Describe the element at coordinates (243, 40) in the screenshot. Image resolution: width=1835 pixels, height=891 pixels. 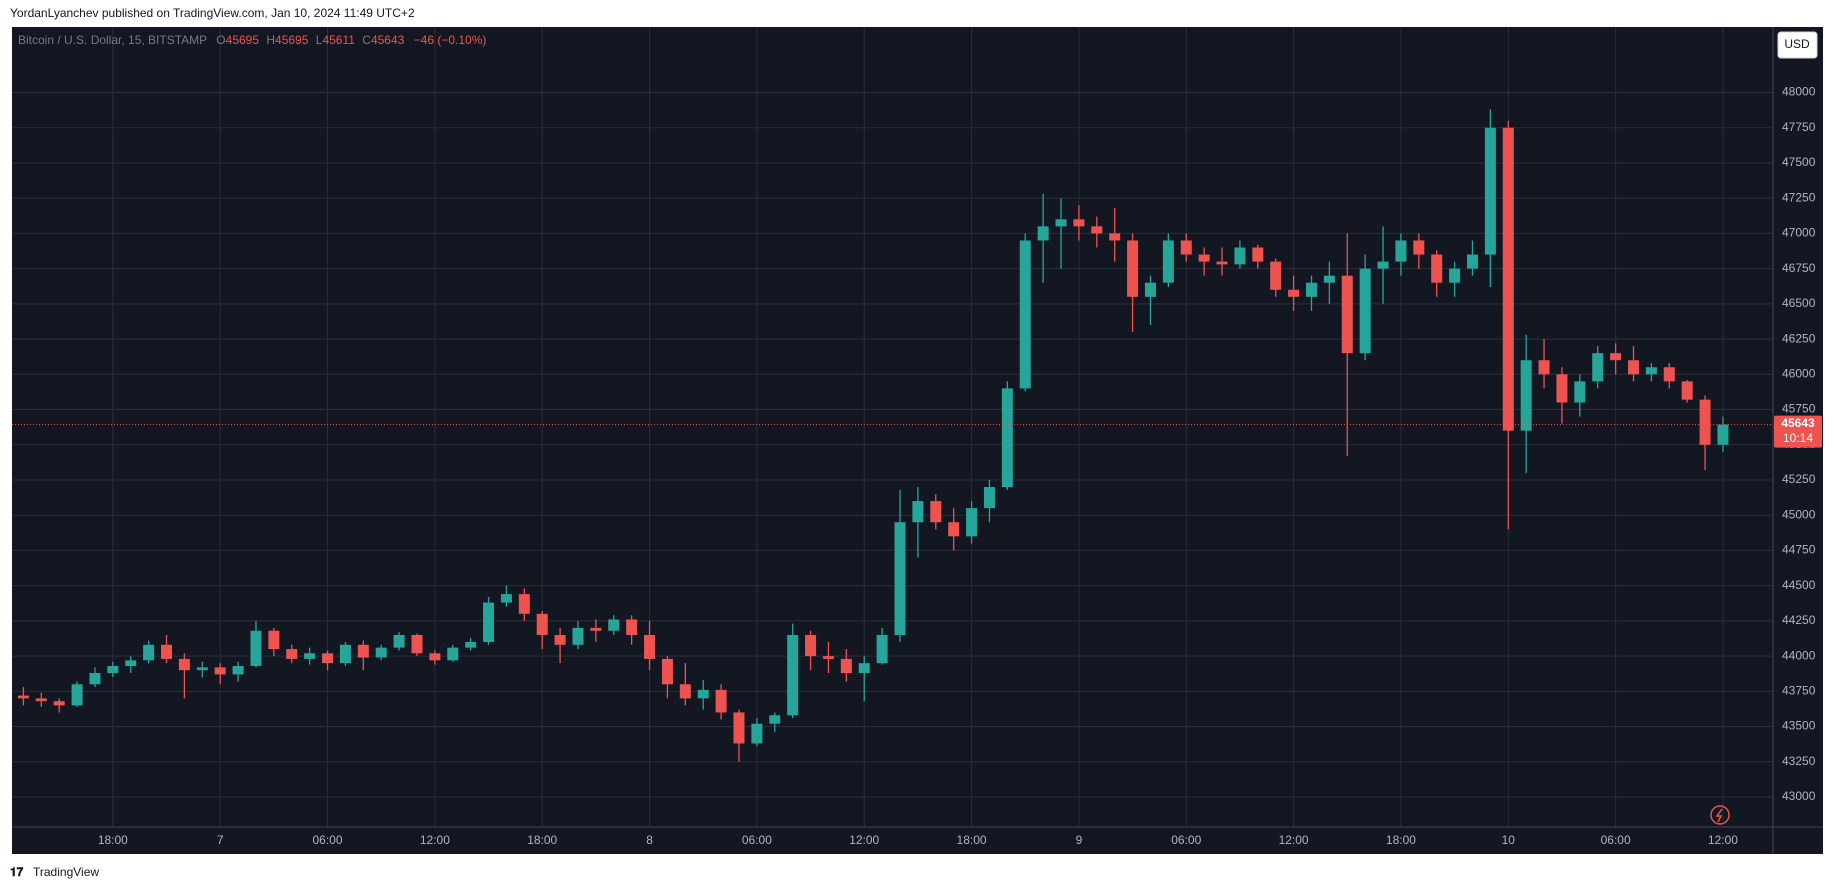
I see `o-value: 45695` at that location.